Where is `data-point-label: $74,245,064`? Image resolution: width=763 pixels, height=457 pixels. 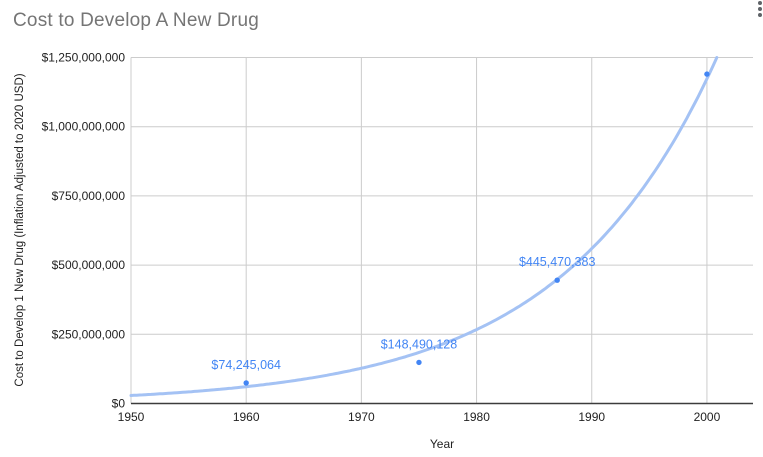
data-point-label: $74,245,064 is located at coordinates (246, 365).